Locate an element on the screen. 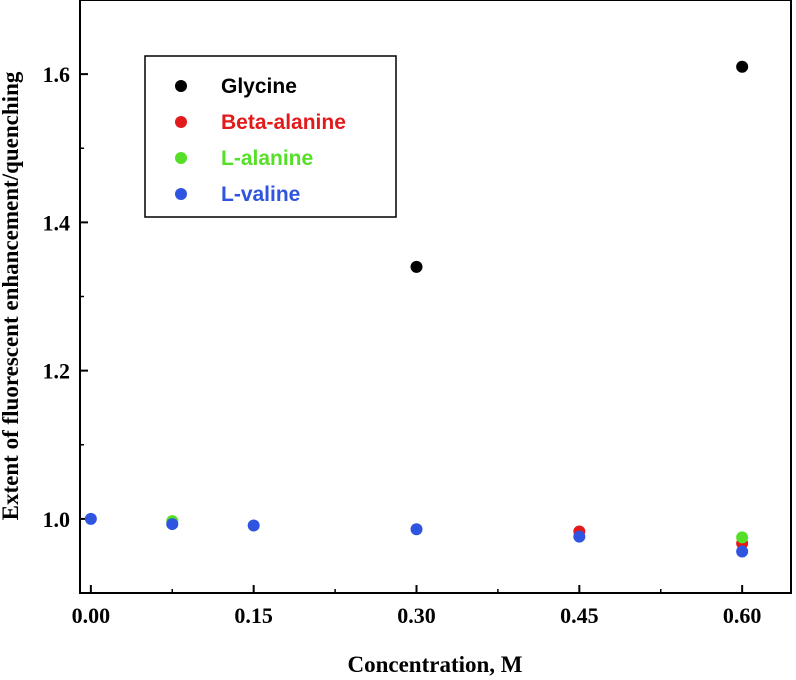  legend-marker-beta-alanine is located at coordinates (181, 122).